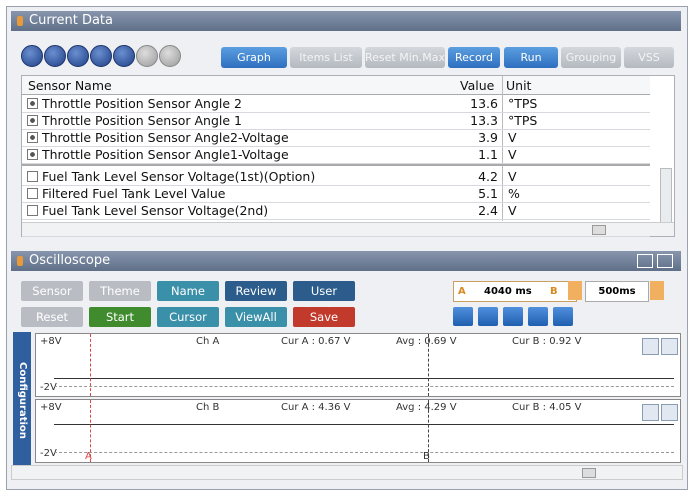 This screenshot has height=497, width=694. I want to click on sensor-name: Throttle Position Sensor Angle 2, so click(142, 103).